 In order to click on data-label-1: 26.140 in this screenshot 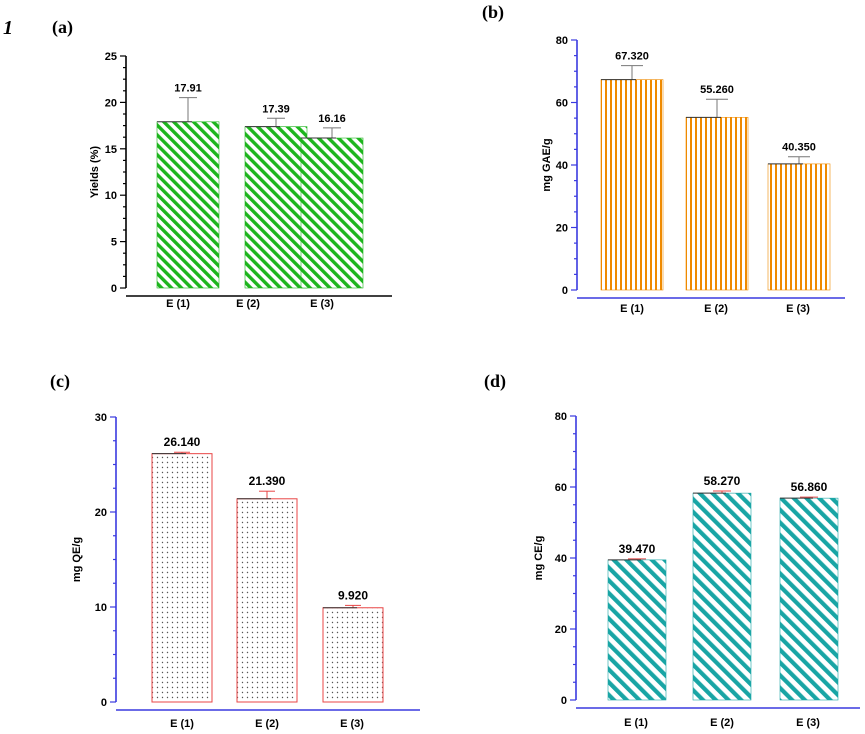, I will do `click(182, 442)`.